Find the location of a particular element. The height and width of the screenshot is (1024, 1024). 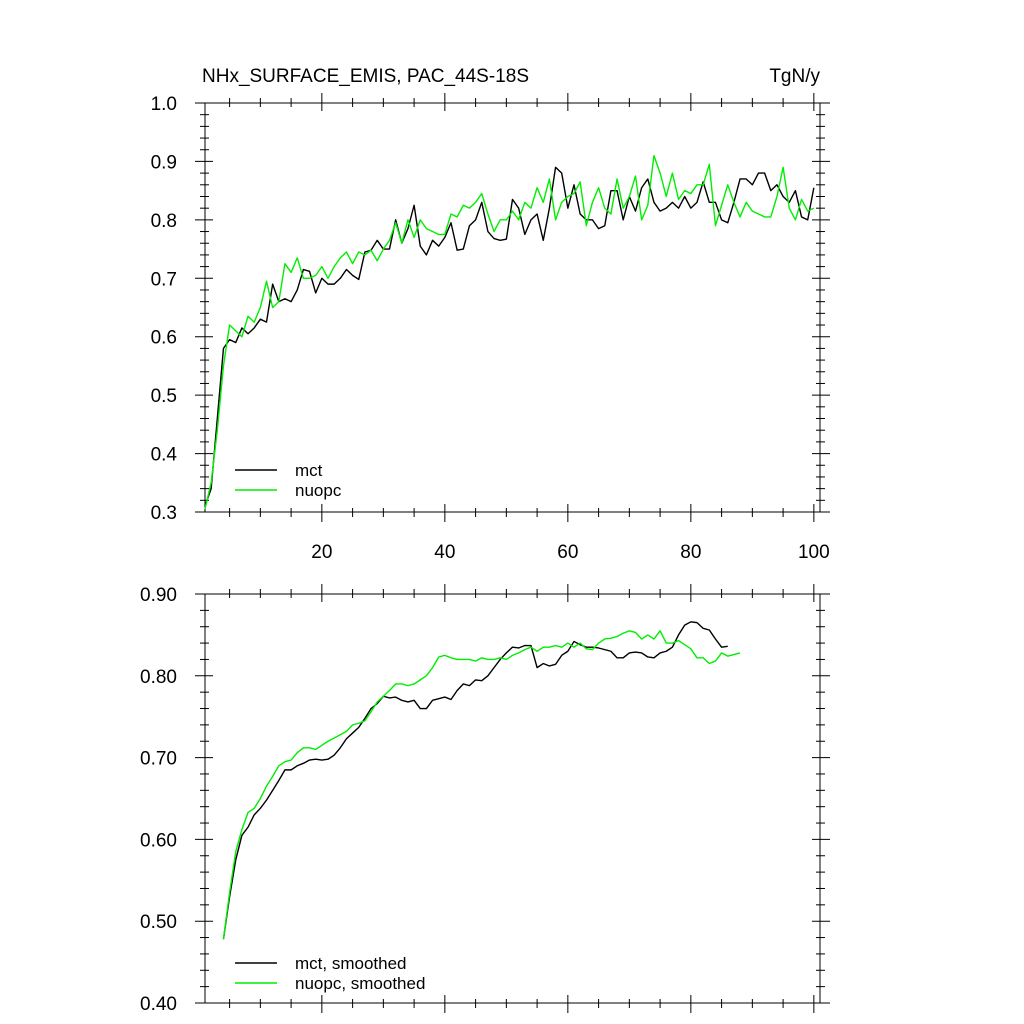

x-tick-label: 80 is located at coordinates (690, 552).